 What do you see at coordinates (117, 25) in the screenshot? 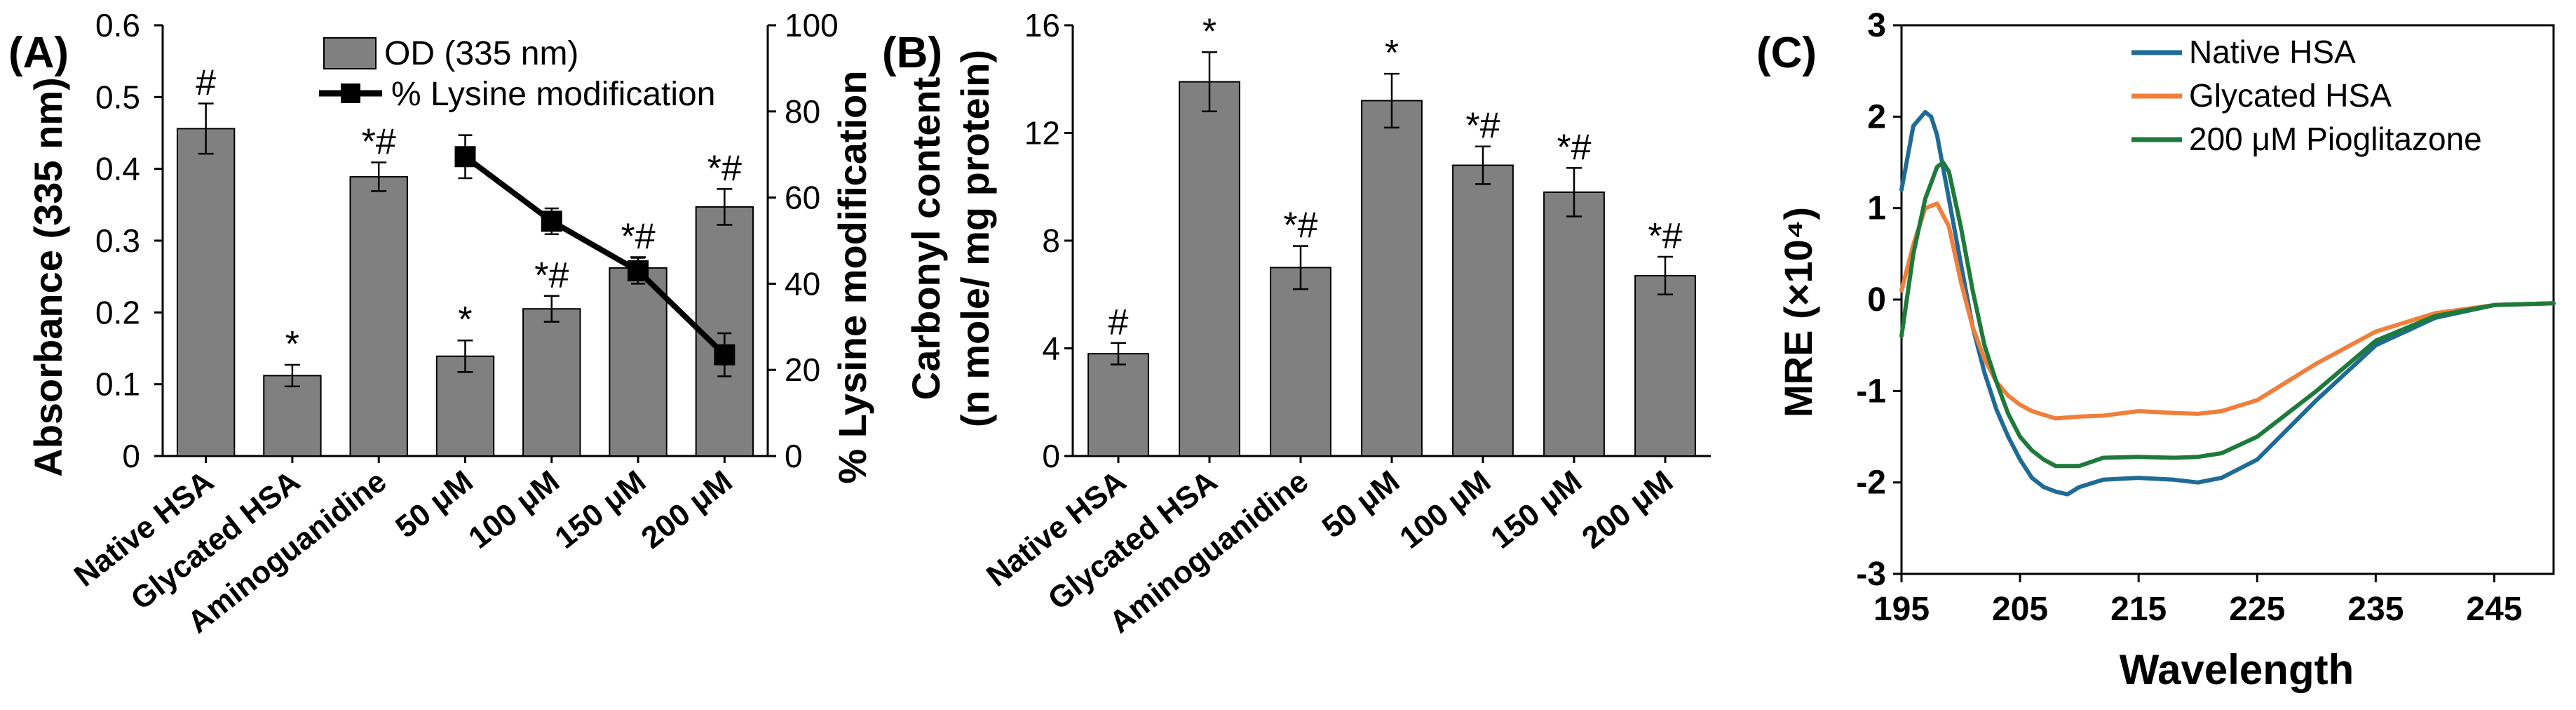
I see `y-tick-label: 0.6` at bounding box center [117, 25].